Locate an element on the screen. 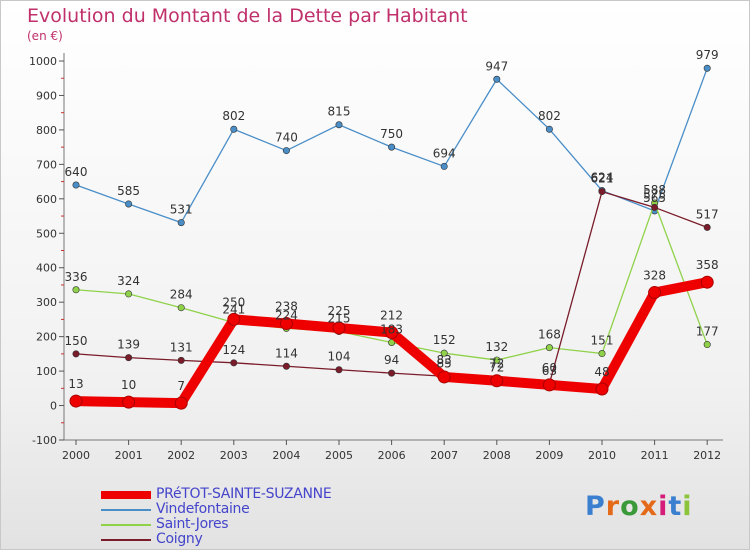 The height and width of the screenshot is (550, 750). y-tick-label: -100 is located at coordinates (44, 440).